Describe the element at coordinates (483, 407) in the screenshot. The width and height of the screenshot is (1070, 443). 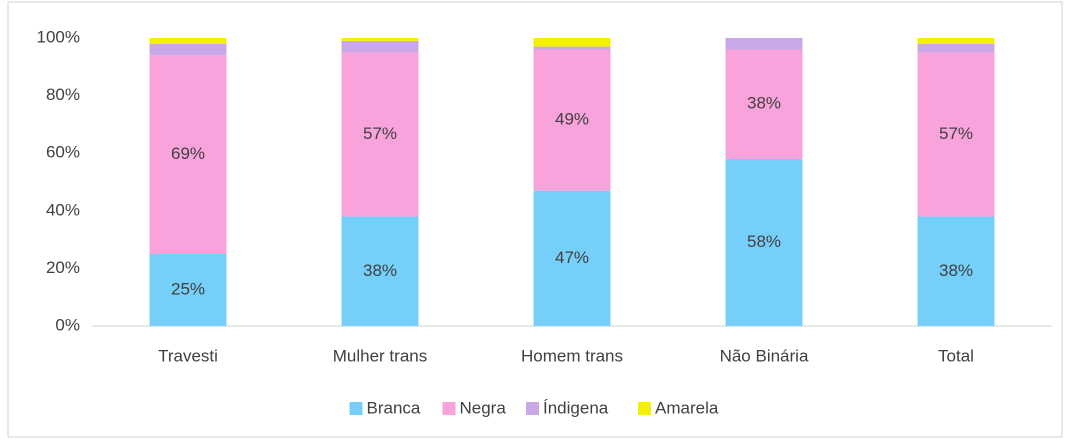
I see `legend-label: Negra` at that location.